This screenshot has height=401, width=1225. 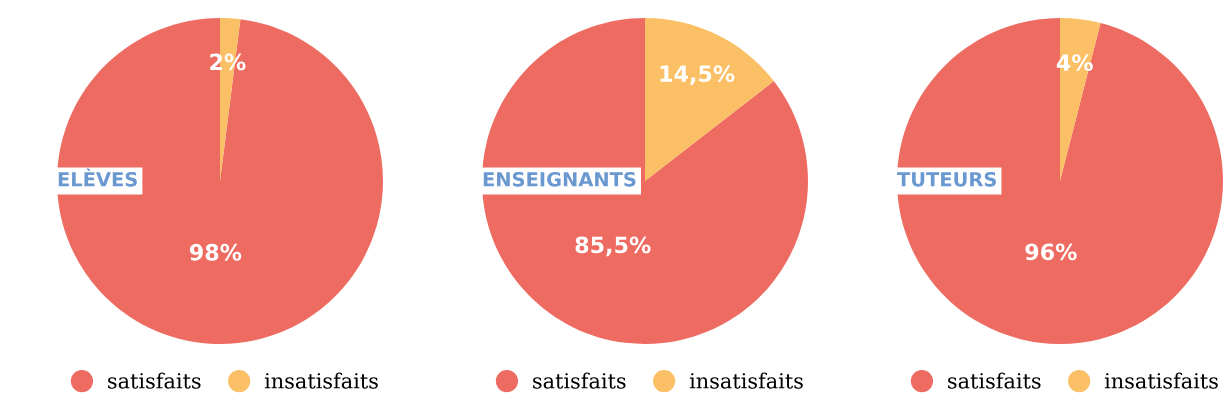 What do you see at coordinates (559, 179) in the screenshot?
I see `text: ENSEIGNANTS` at bounding box center [559, 179].